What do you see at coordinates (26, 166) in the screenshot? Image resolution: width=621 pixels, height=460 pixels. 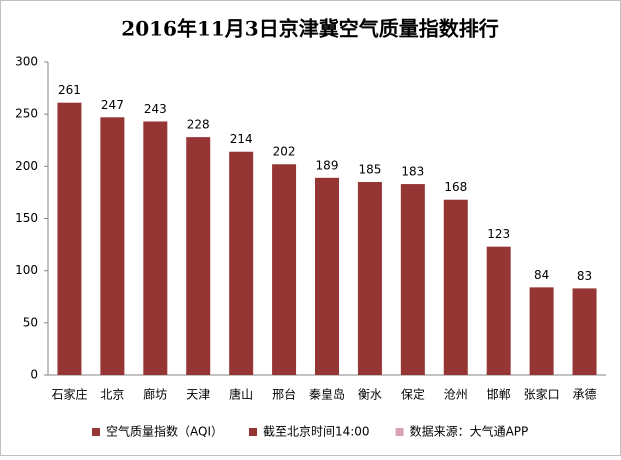 I see `y-tick-label: 200` at bounding box center [26, 166].